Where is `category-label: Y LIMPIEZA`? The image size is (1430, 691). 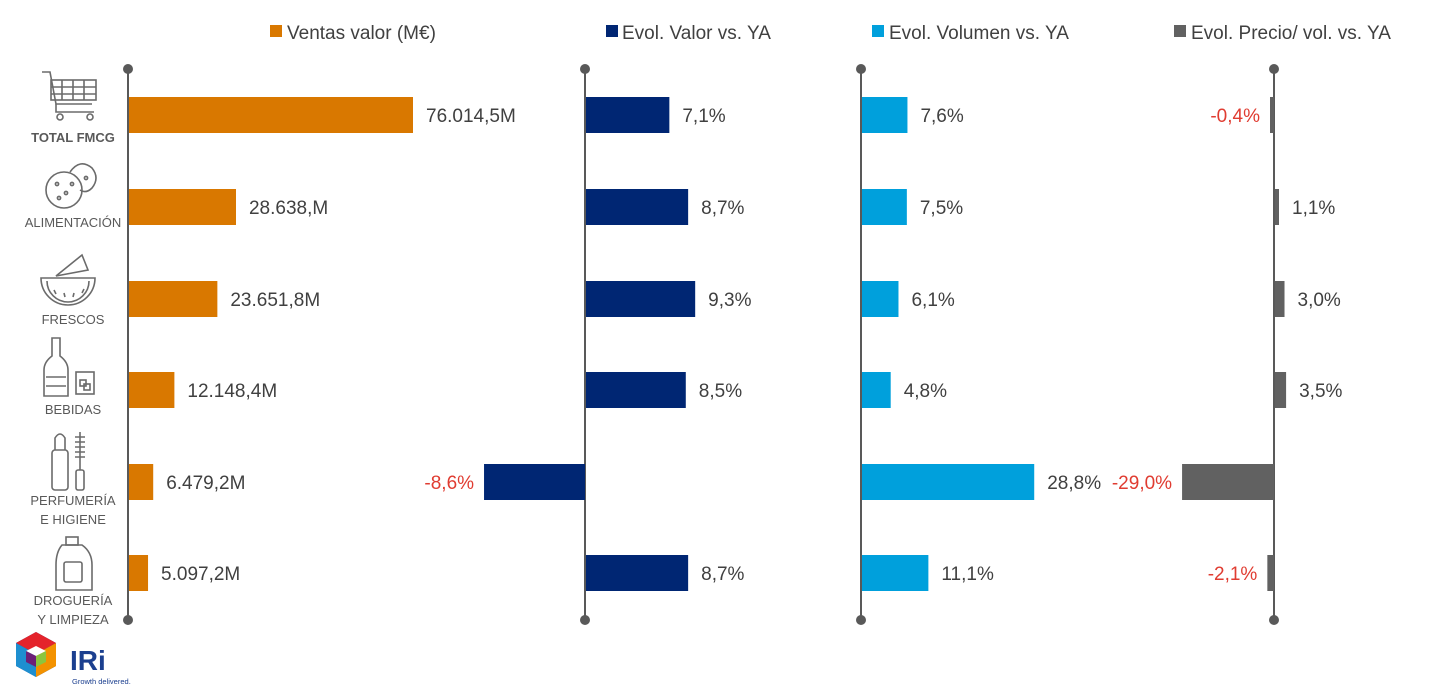
category-label: Y LIMPIEZA is located at coordinates (73, 619).